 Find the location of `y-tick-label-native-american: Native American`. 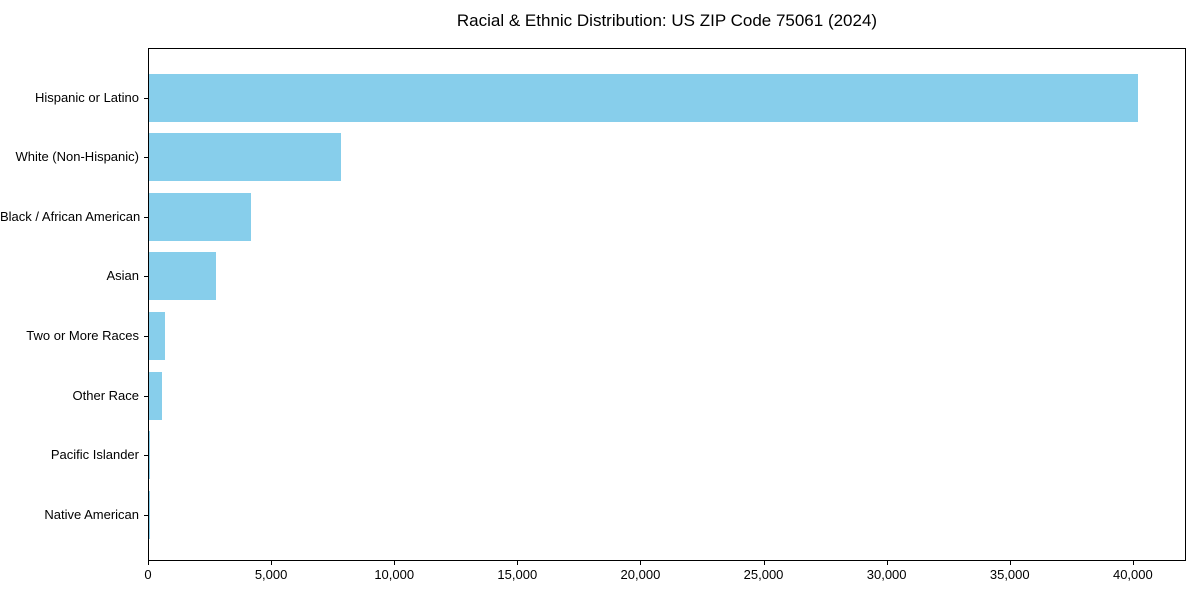

y-tick-label-native-american: Native American is located at coordinates (91, 514).